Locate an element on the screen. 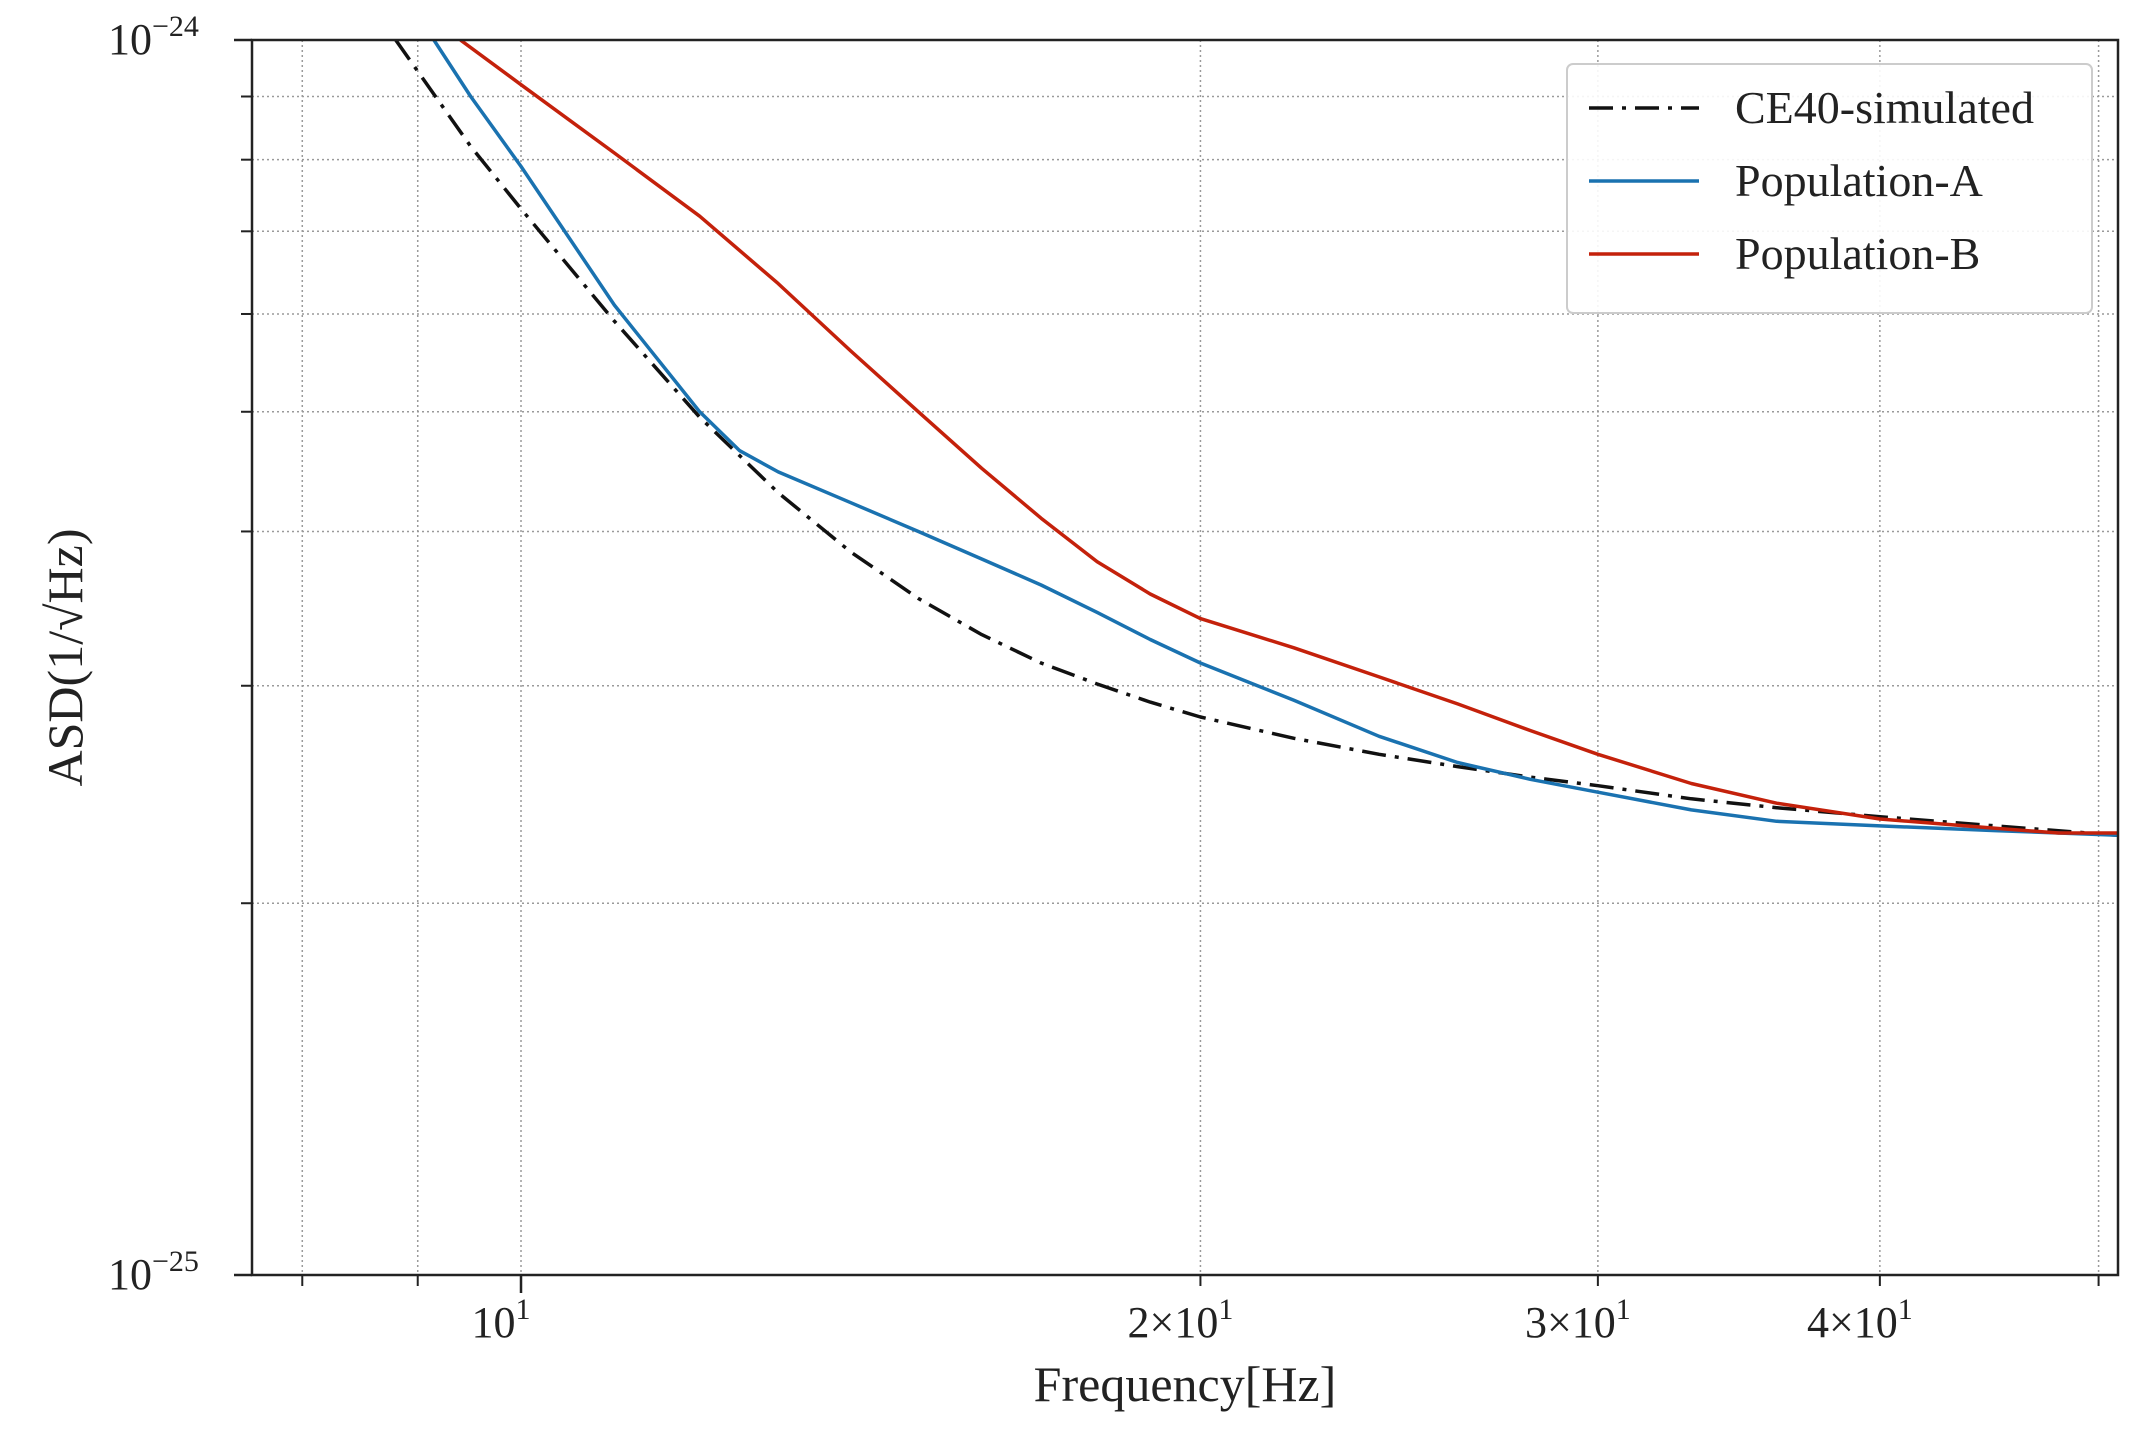 Image resolution: width=2130 pixels, height=1429 pixels. legend-label: Population-B is located at coordinates (1857, 253).